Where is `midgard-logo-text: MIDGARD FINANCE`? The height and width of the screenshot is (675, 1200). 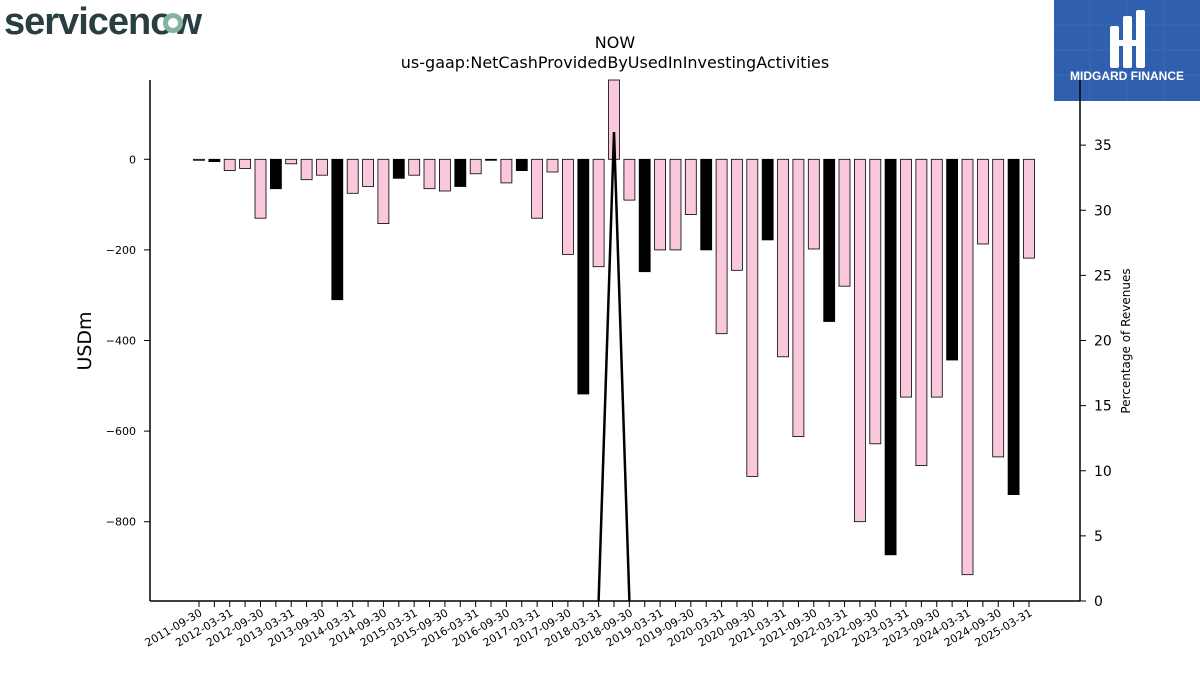 midgard-logo-text: MIDGARD FINANCE is located at coordinates (1127, 76).